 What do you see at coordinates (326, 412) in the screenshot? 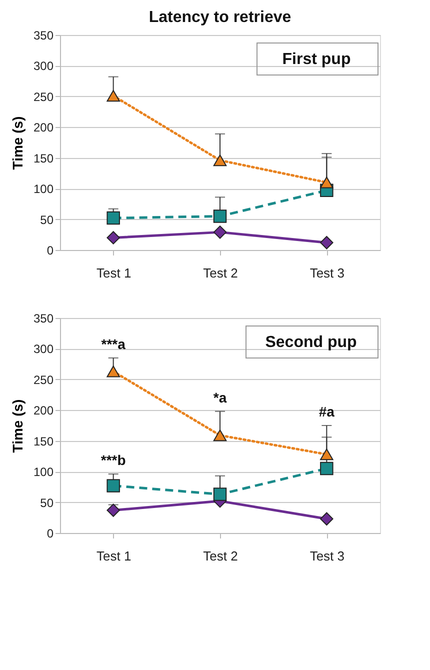
I see `annotation: #a` at bounding box center [326, 412].